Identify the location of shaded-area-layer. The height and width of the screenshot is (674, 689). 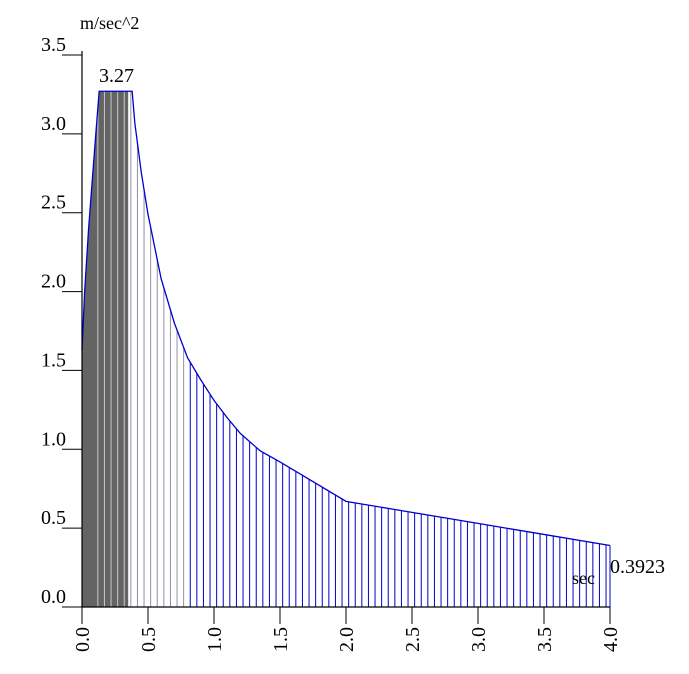
(105, 349).